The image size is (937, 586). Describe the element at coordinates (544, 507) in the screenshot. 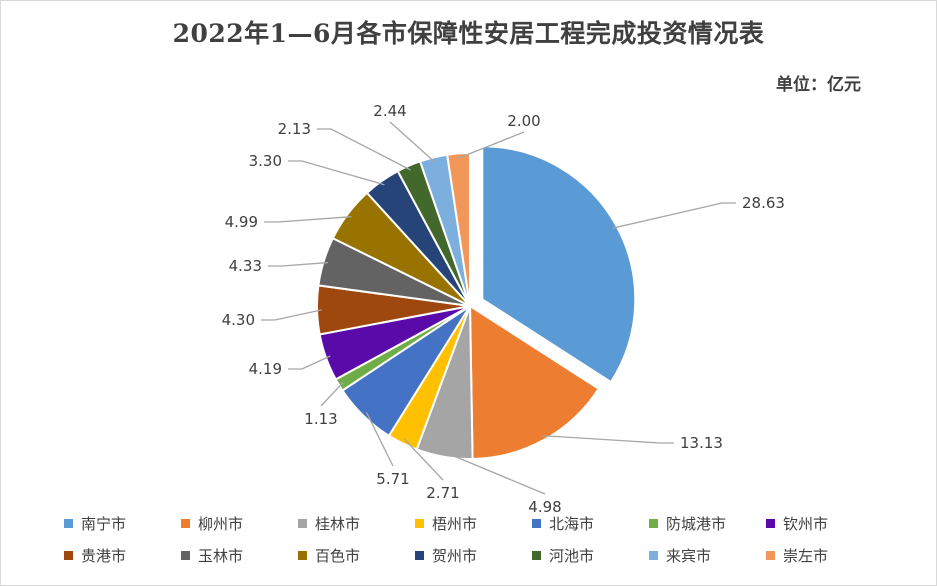

I see `data-label-3: 4.98` at that location.